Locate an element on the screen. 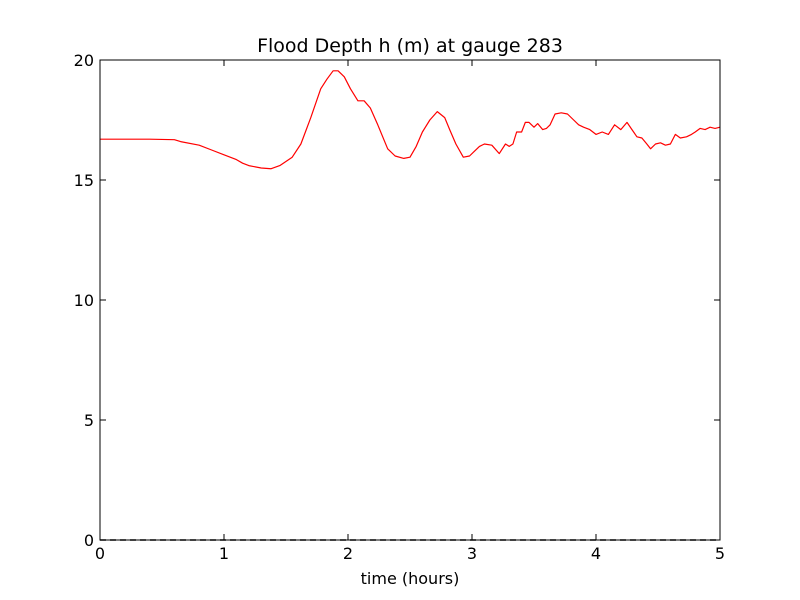 This screenshot has width=800, height=600. x-tick-label: 1 is located at coordinates (224, 553).